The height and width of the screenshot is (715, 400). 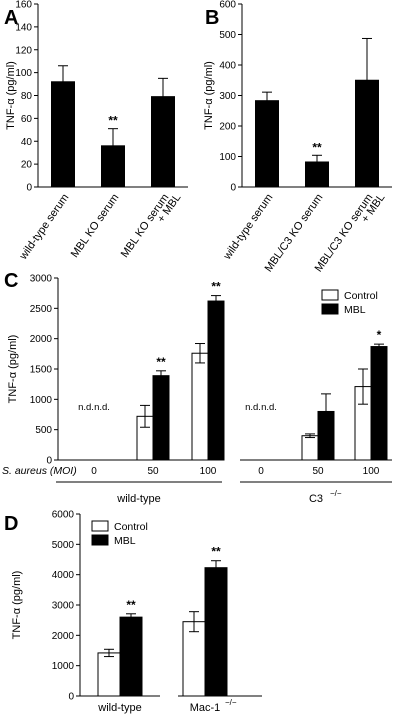 I want to click on panel-b-y-tick-label: 0, so click(x=233, y=188).